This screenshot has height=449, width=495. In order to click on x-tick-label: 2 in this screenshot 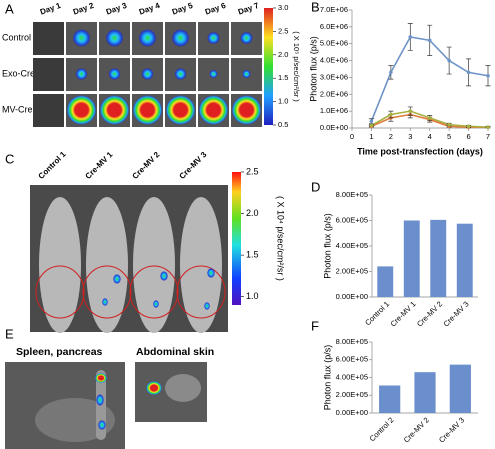, I will do `click(391, 136)`.